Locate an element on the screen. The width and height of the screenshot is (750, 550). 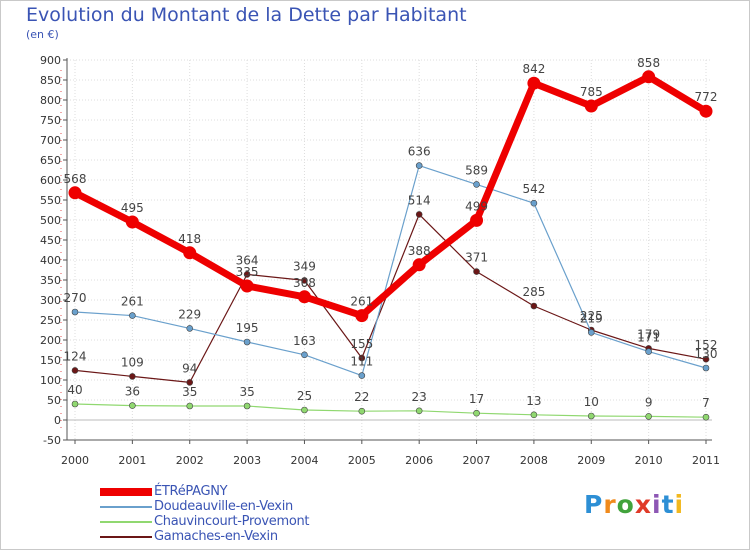
x-tick-label: 2000 is located at coordinates (75, 460).